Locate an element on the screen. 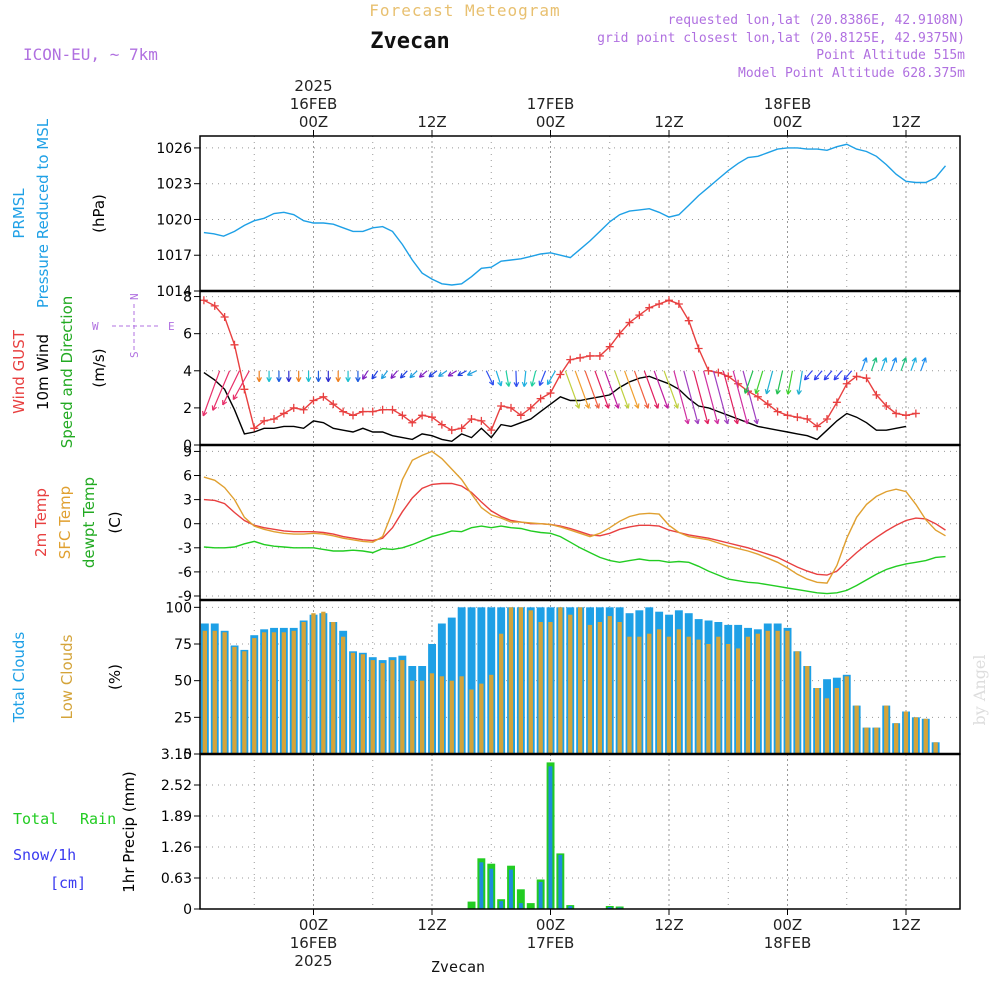  compass-east: E is located at coordinates (171, 326).